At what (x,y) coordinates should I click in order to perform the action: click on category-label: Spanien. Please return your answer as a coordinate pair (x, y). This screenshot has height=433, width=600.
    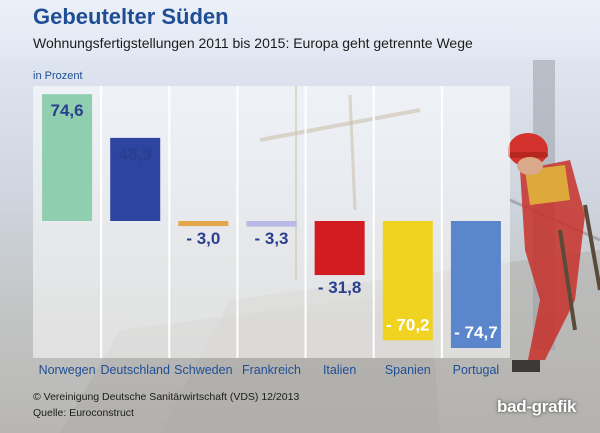
    Looking at the image, I should click on (408, 370).